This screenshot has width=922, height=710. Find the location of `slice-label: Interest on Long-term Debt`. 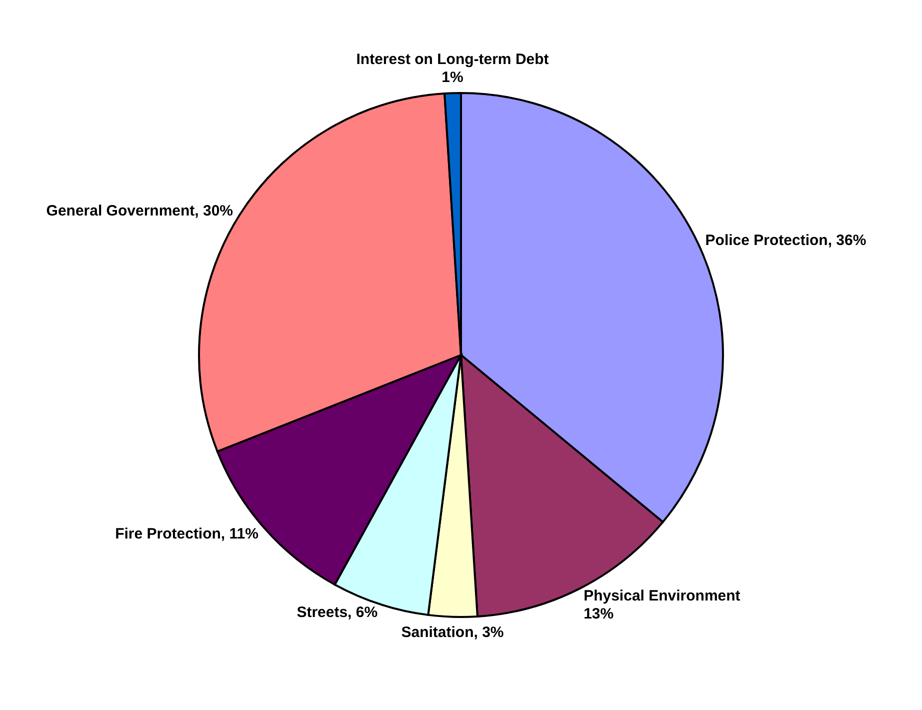

slice-label: Interest on Long-term Debt is located at coordinates (452, 59).